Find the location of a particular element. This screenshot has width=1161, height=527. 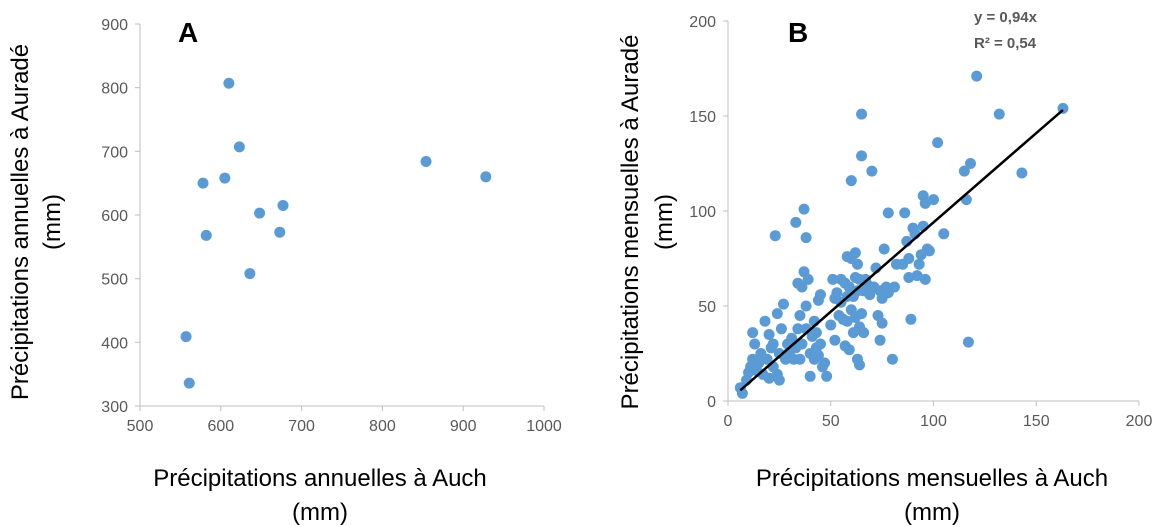

panel-a-y-tick-label: 500 is located at coordinates (114, 280).